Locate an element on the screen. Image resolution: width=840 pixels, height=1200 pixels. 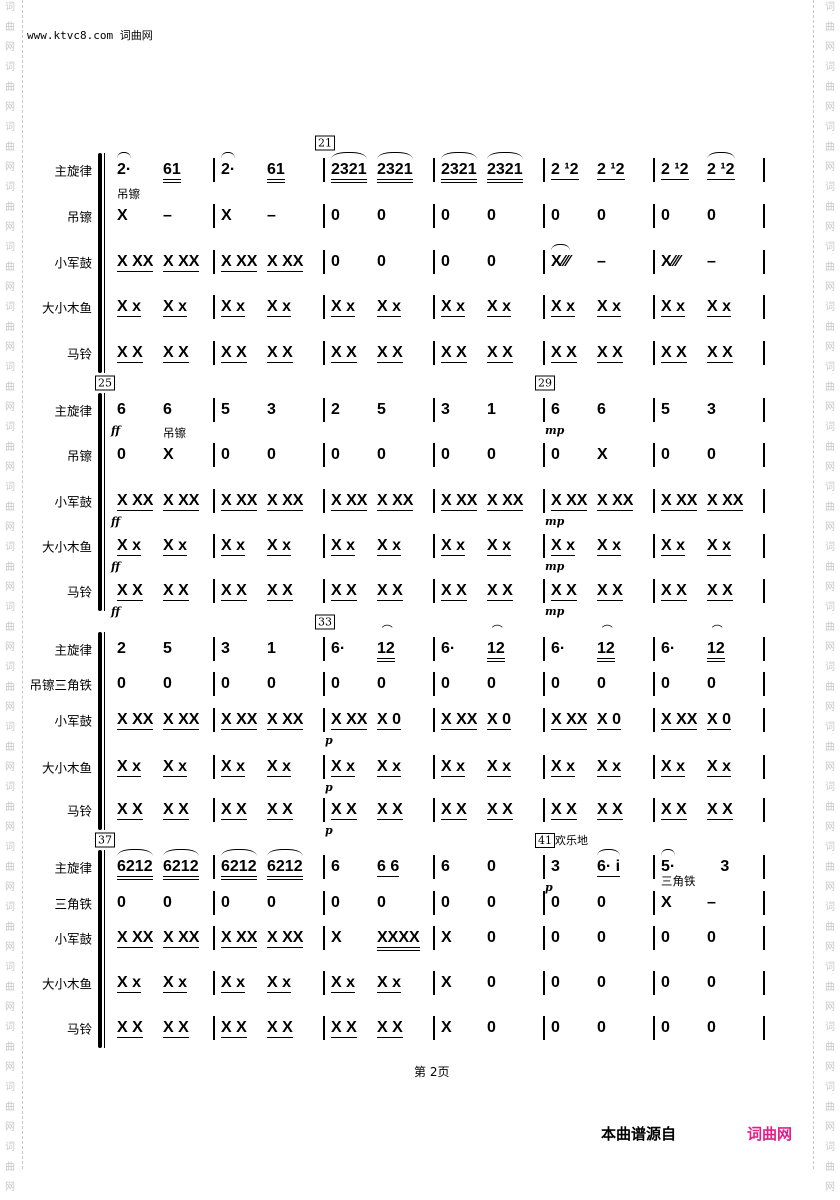
brand-link: 词曲网 is located at coordinates (770, 1134).